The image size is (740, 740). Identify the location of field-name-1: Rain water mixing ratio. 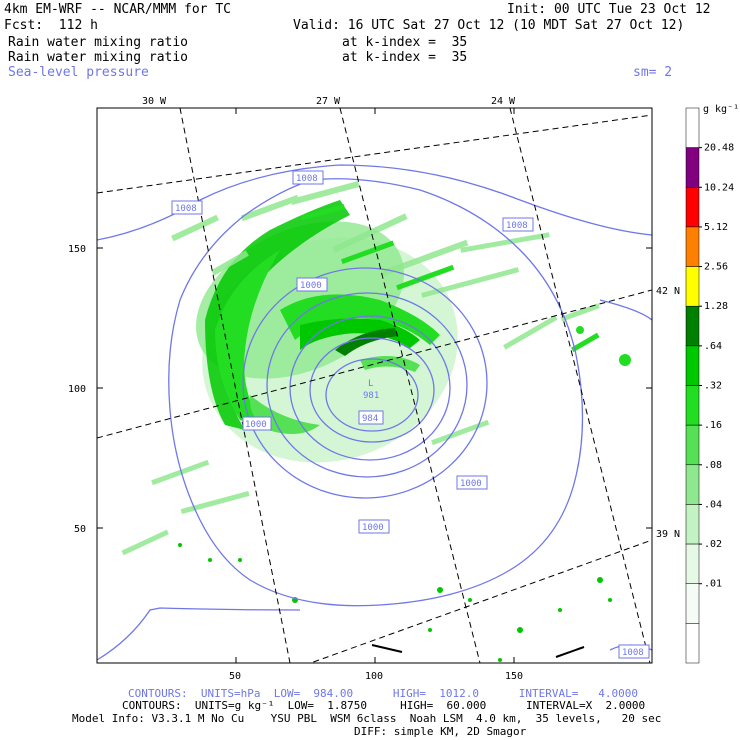
(98, 42).